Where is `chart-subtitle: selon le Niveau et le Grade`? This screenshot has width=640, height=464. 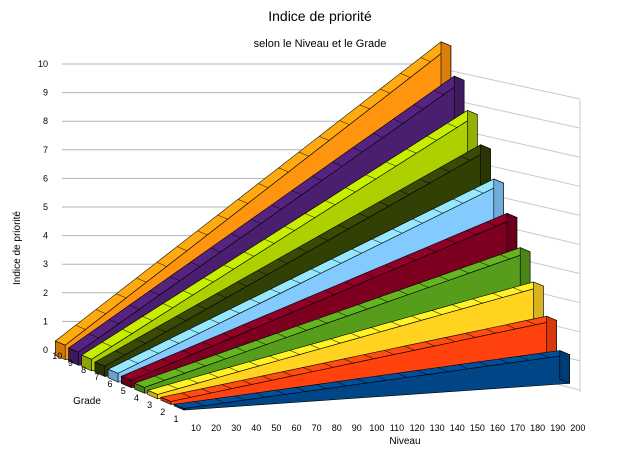
chart-subtitle: selon le Niveau et le Grade is located at coordinates (320, 44).